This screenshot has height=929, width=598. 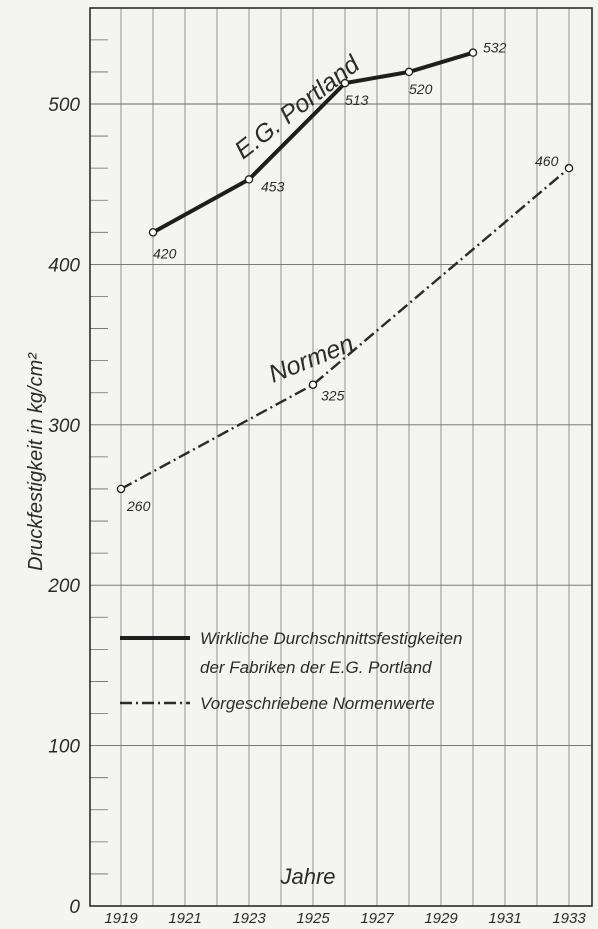 I want to click on legend-entry-1-line-1: Wirkliche Durchschnittsfestigkeiten, so click(x=331, y=638).